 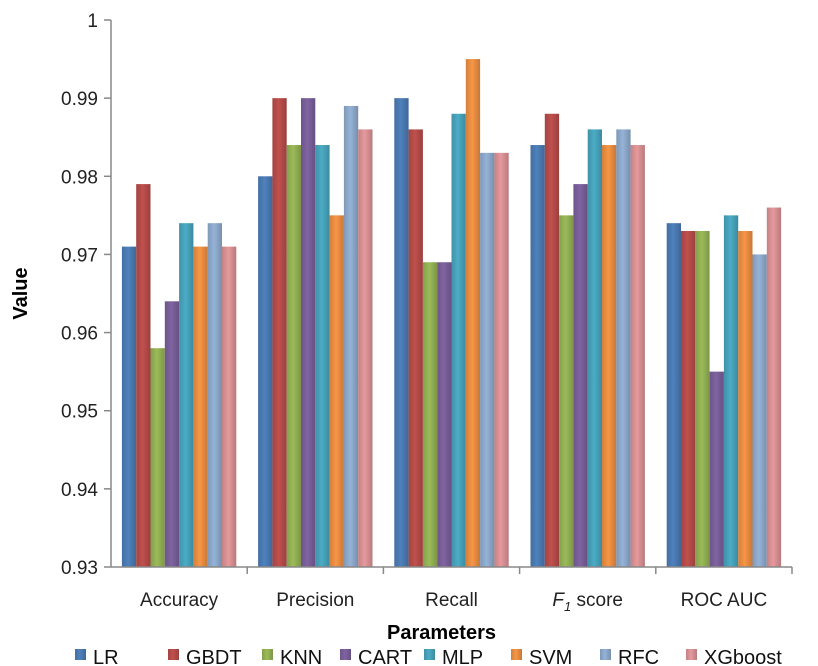 I want to click on legend-item-mlp: MLP, so click(x=453, y=656).